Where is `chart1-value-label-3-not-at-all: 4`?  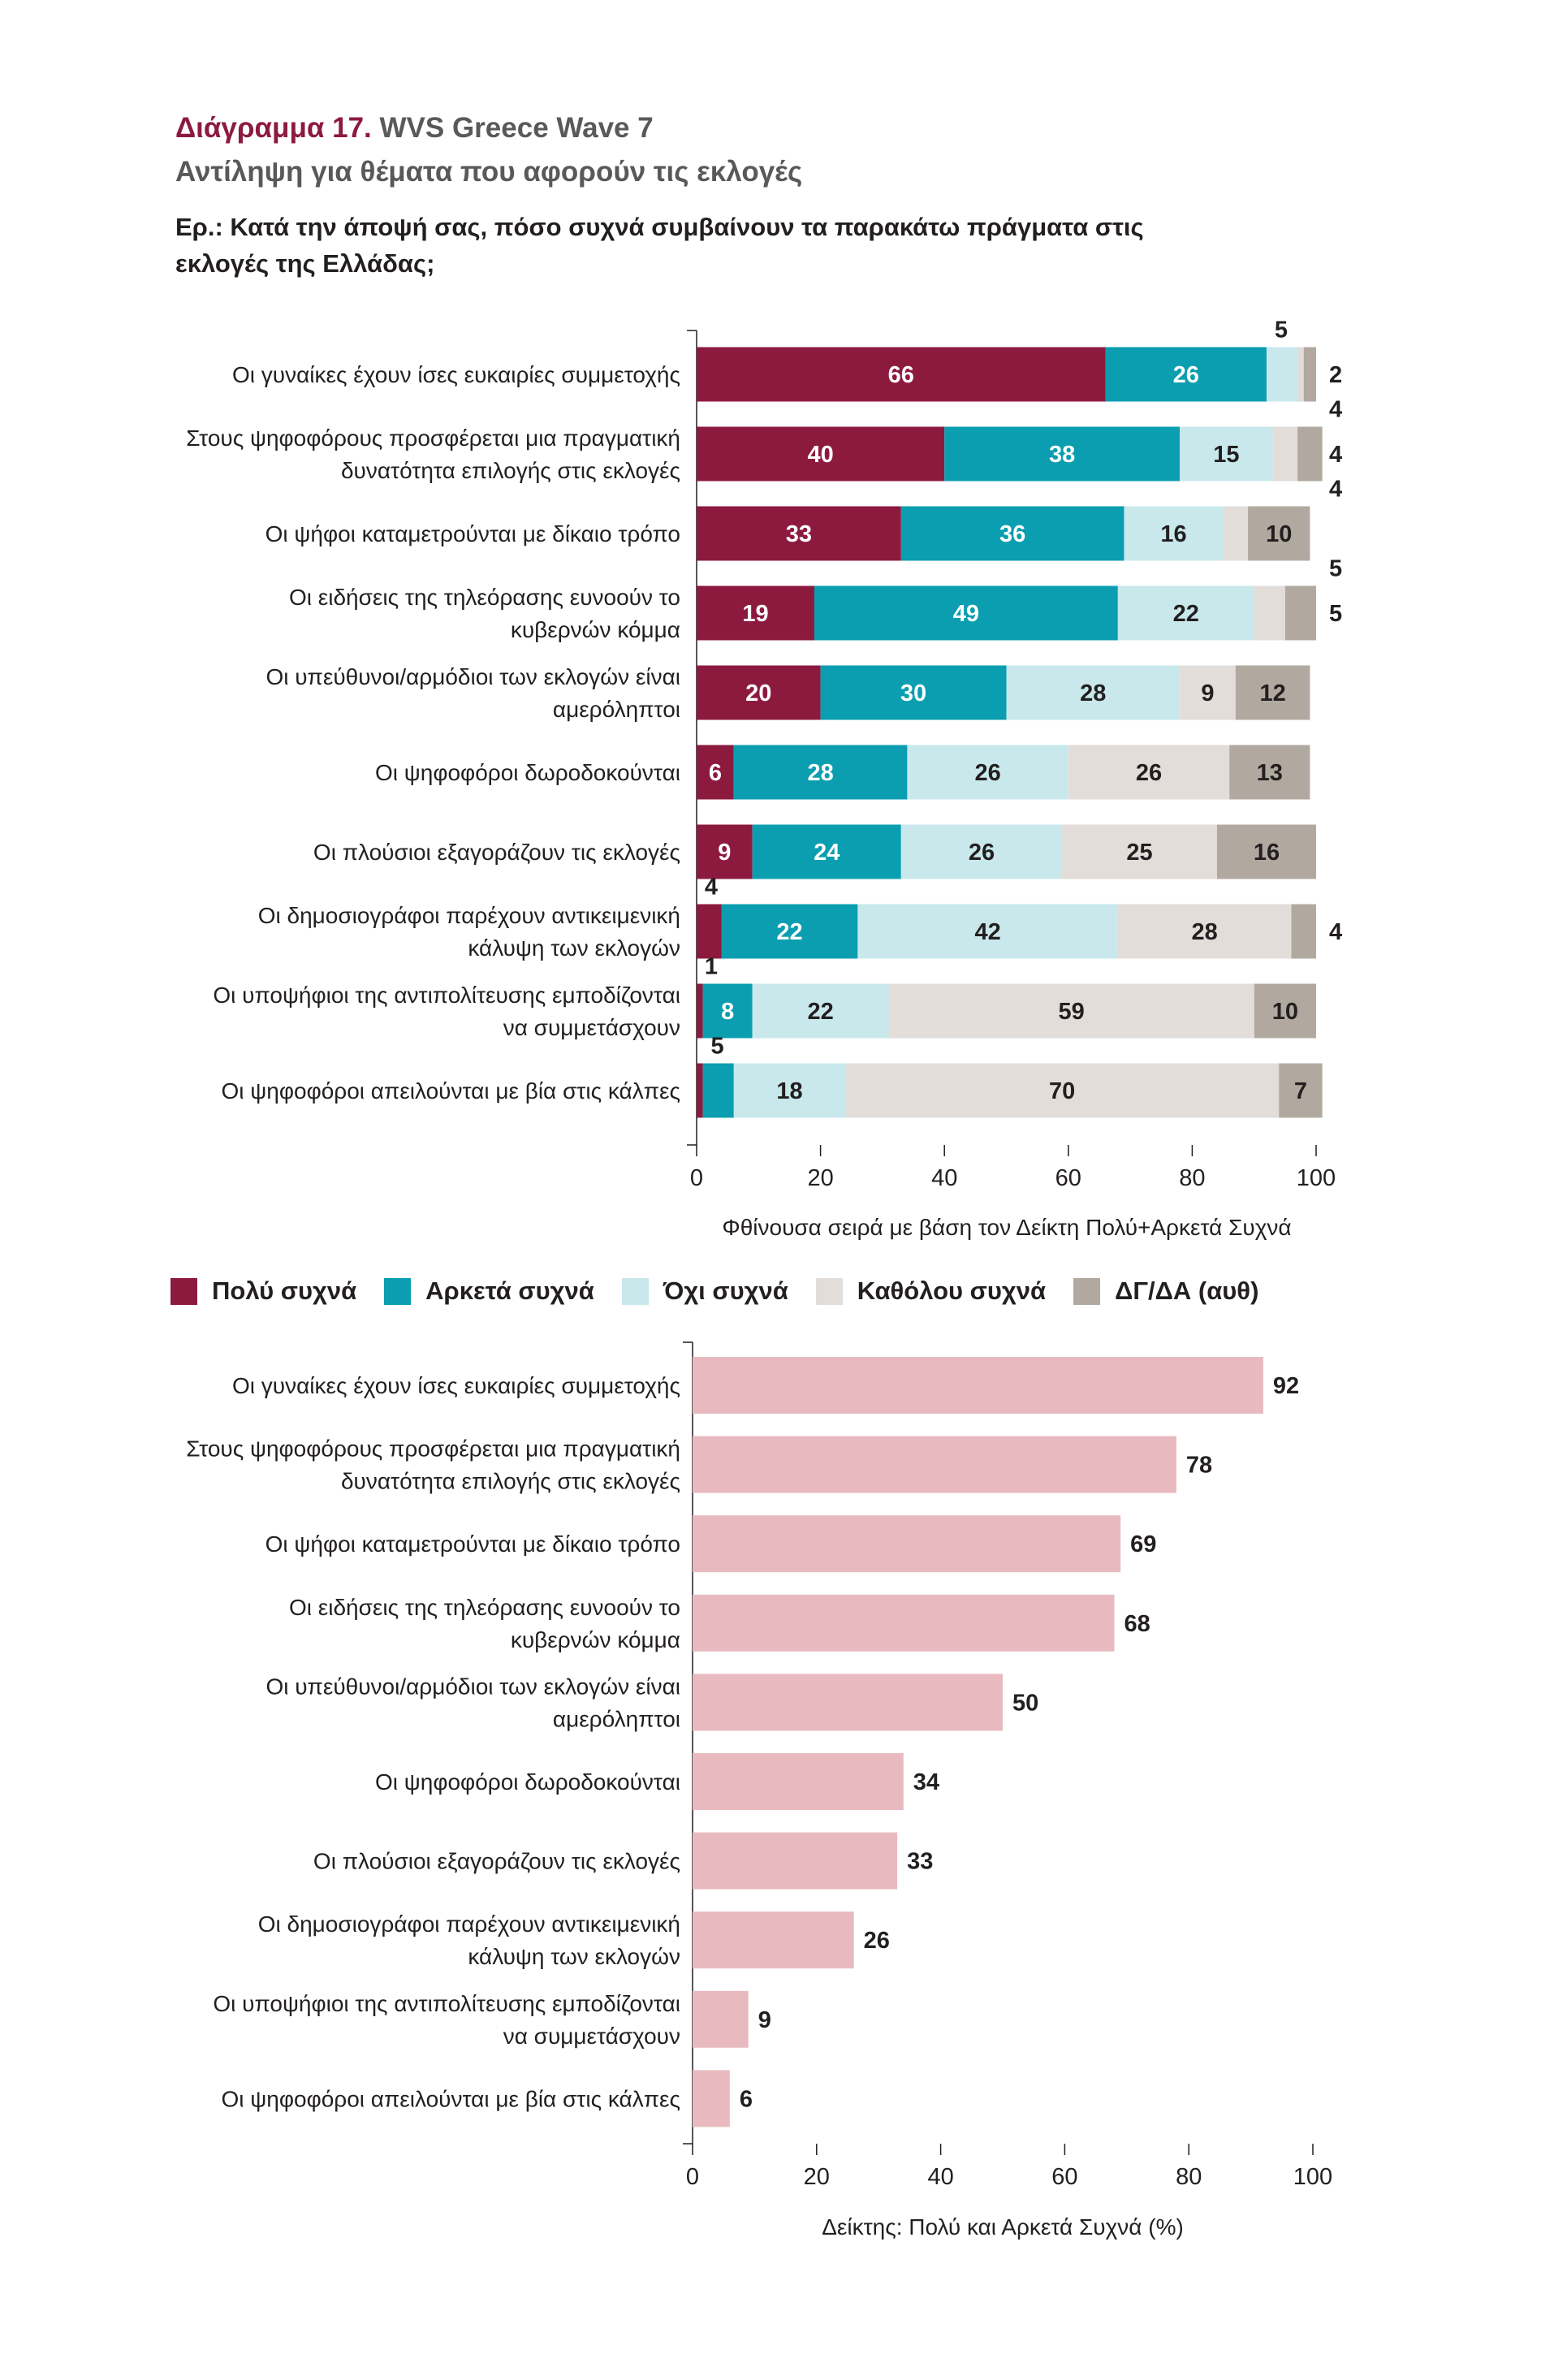
chart1-value-label-3-not-at-all: 4 is located at coordinates (1335, 490).